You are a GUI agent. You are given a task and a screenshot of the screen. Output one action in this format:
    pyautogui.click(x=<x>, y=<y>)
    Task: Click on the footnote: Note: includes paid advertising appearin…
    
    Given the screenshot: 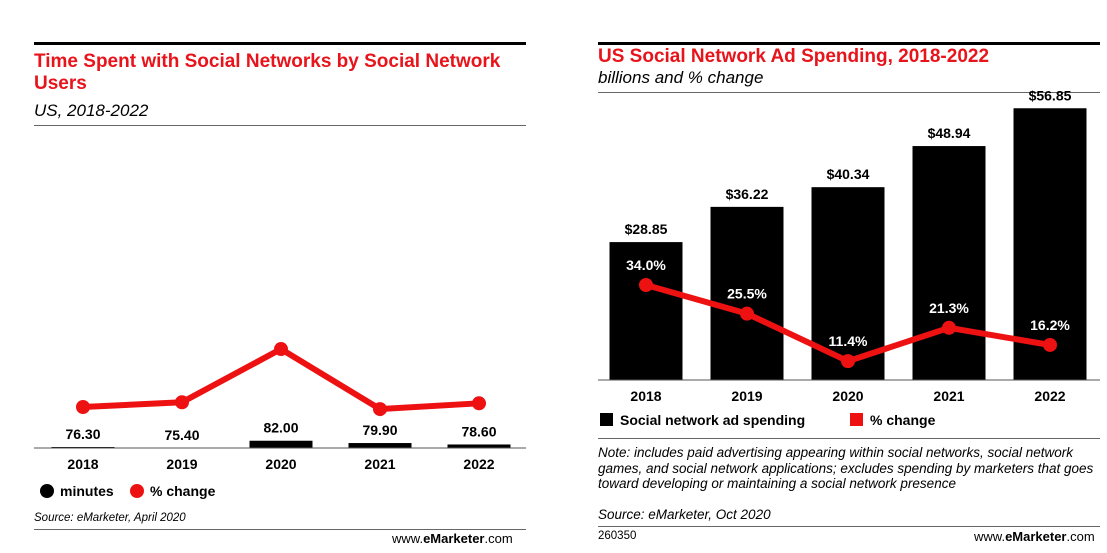 What is the action you would take?
    pyautogui.click(x=846, y=468)
    